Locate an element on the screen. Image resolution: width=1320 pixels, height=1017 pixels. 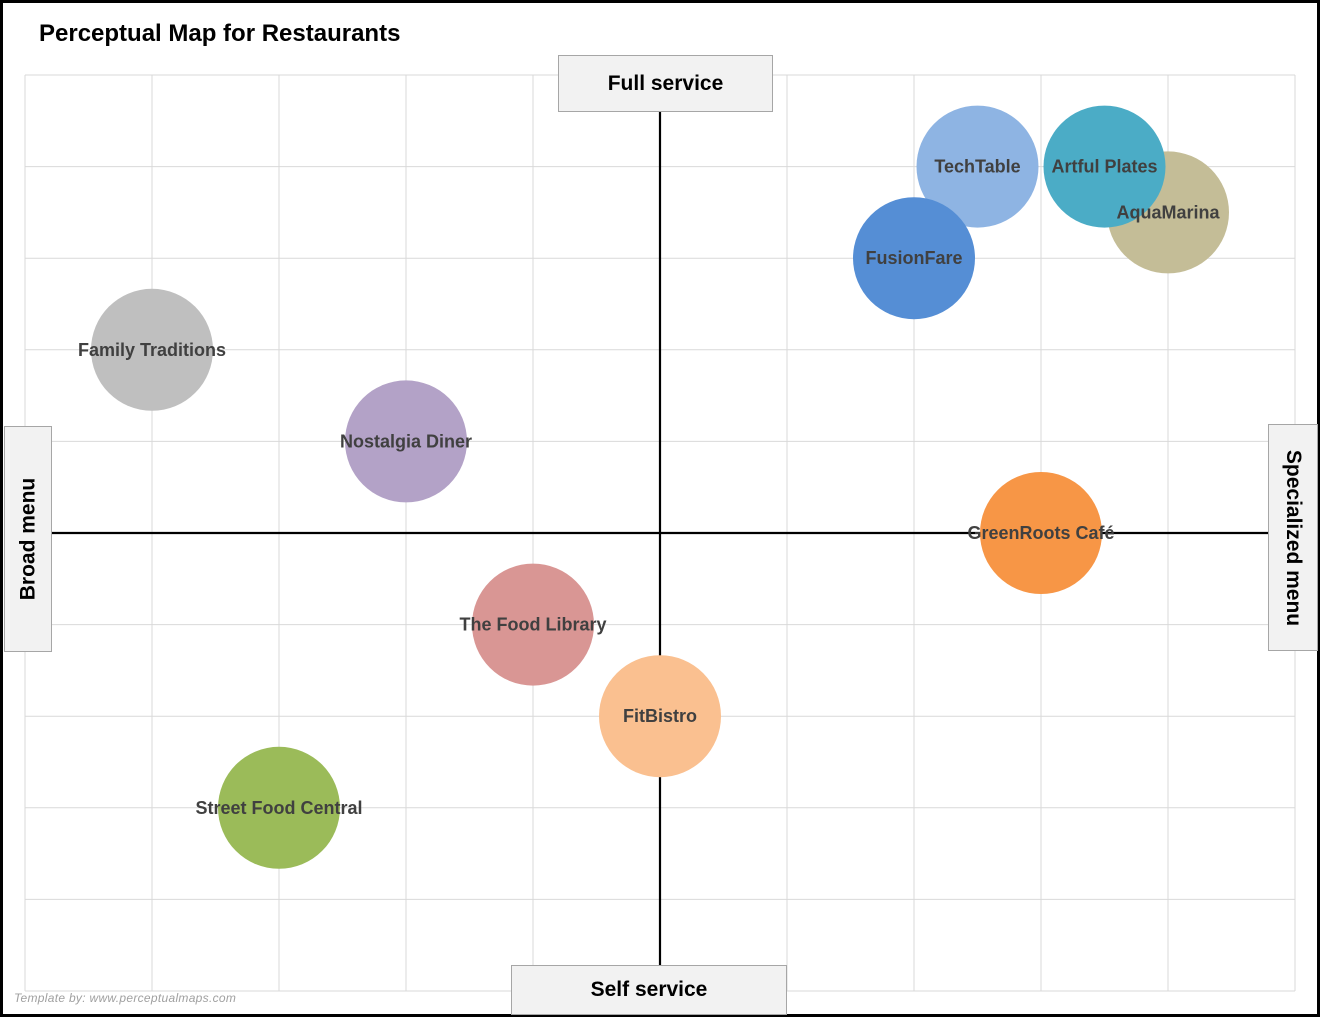
bubble-label: FusionFare is located at coordinates (913, 258).